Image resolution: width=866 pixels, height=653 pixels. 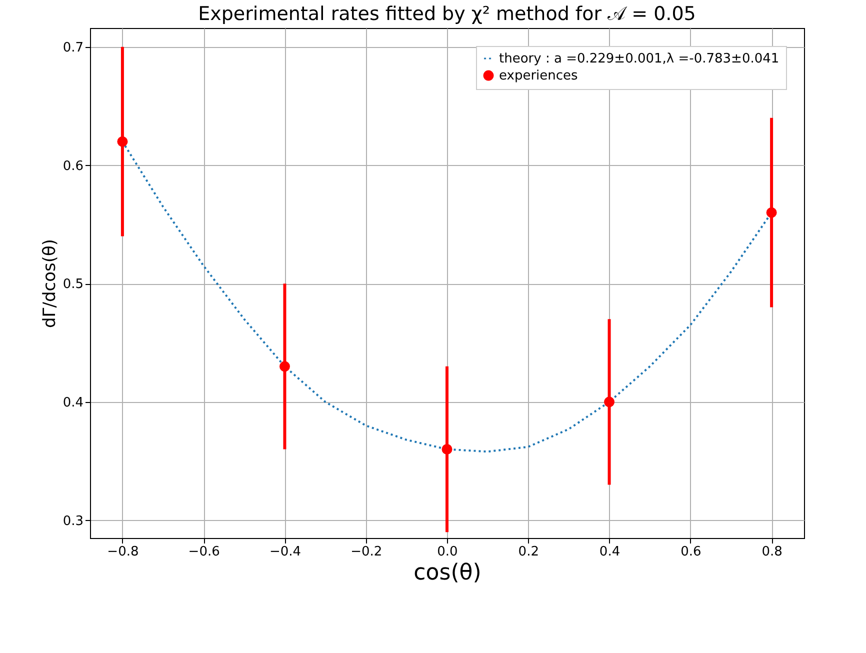 I want to click on x-tick-label: −0.8, so click(x=123, y=552).